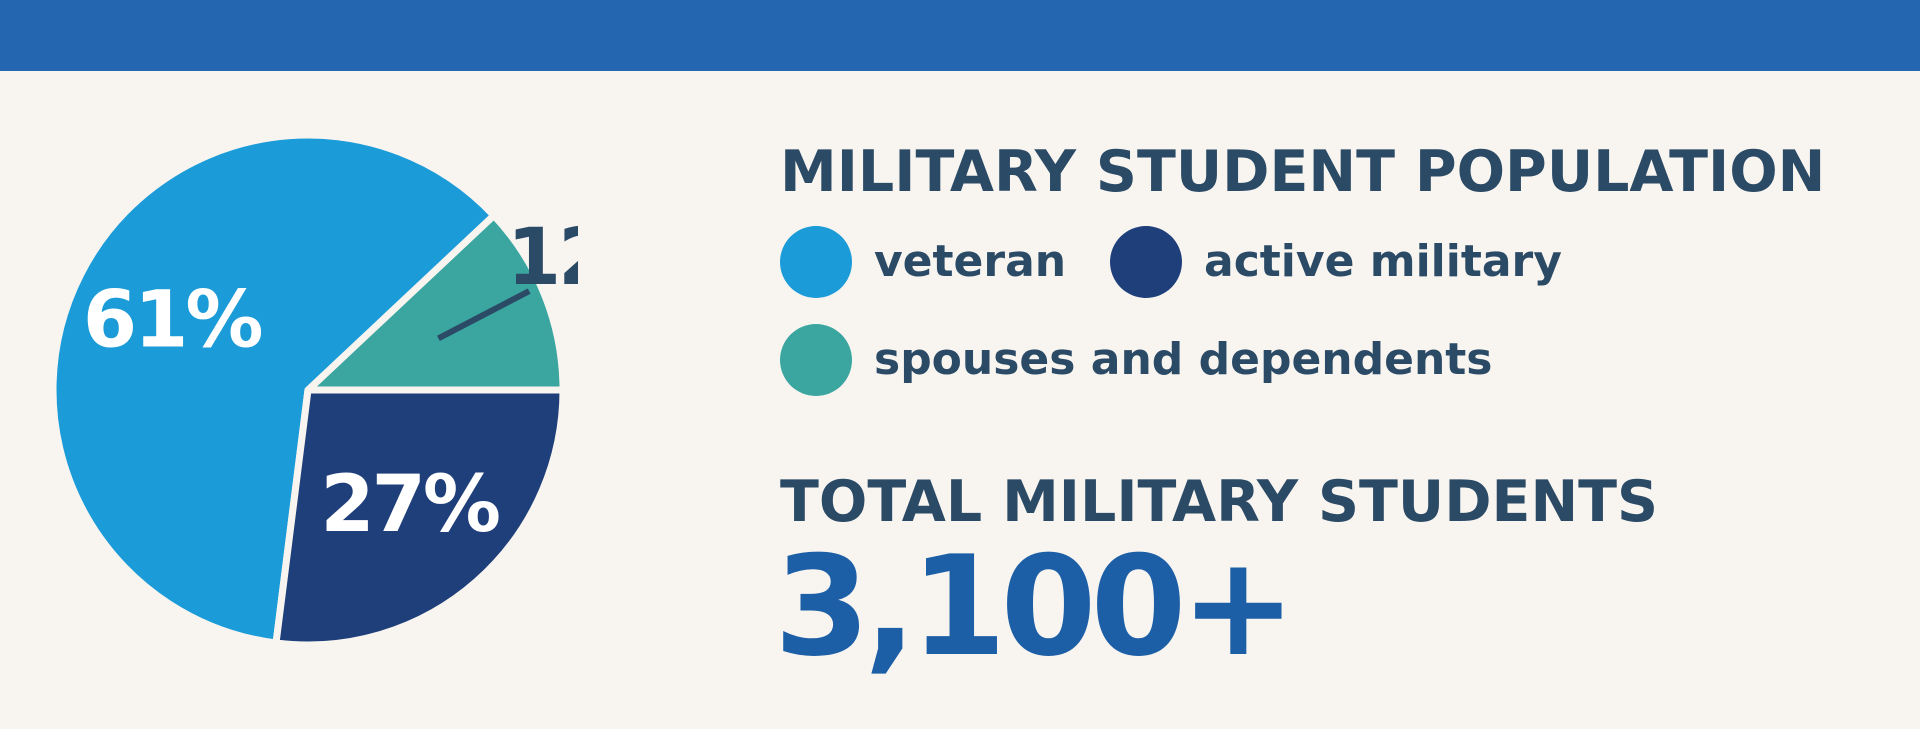  What do you see at coordinates (1146, 262) in the screenshot?
I see `active-military-circle-icon` at bounding box center [1146, 262].